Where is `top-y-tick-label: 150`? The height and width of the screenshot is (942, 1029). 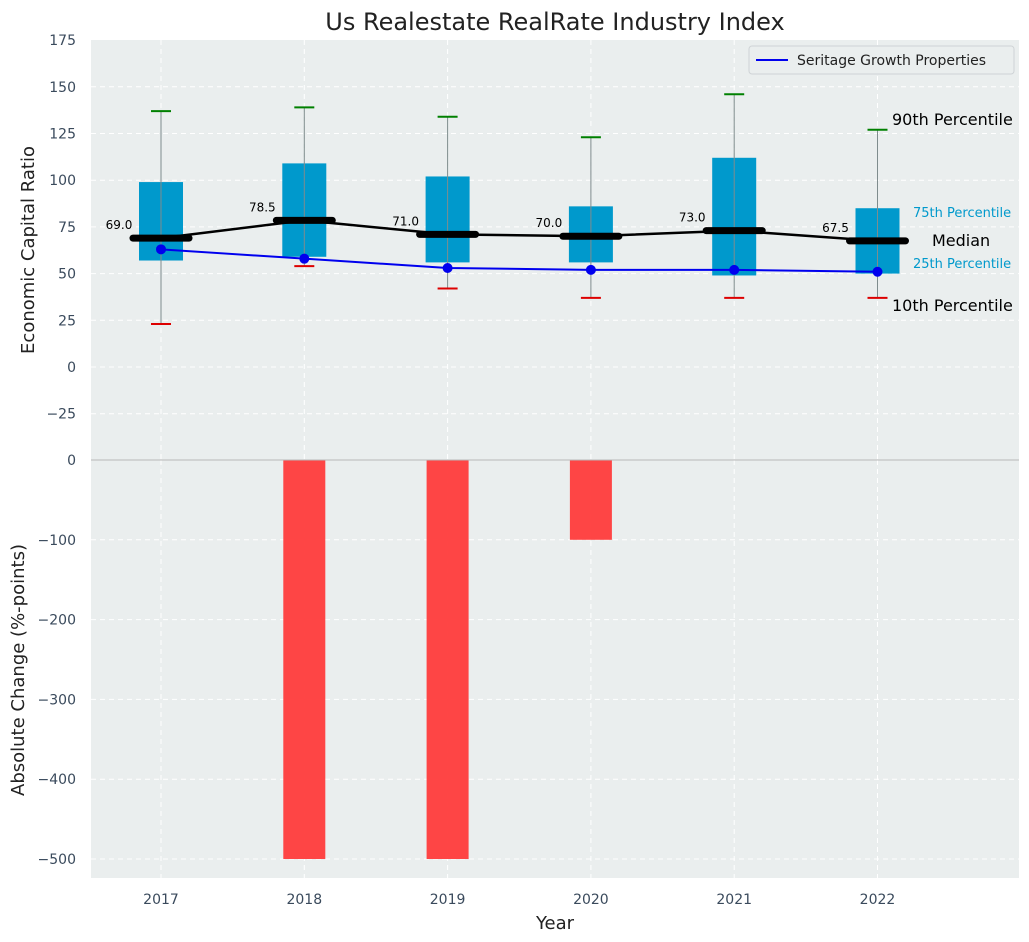
top-y-tick-label: 150 is located at coordinates (62, 88).